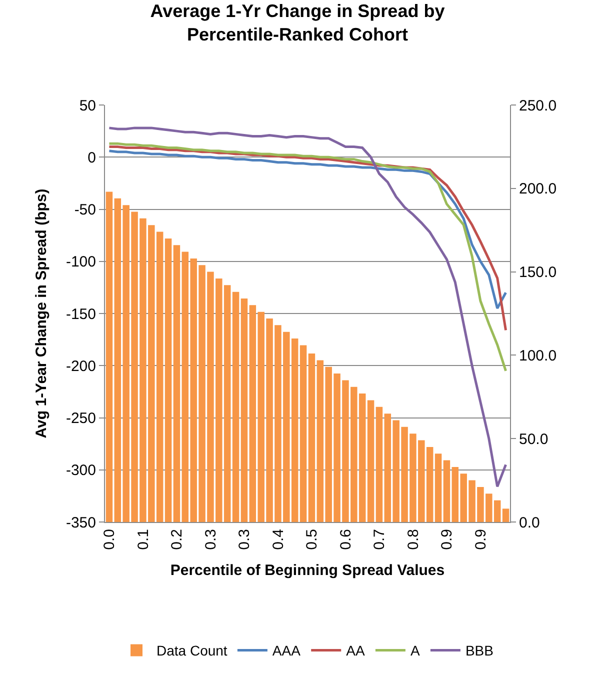  Describe the element at coordinates (345, 539) in the screenshot. I see `x-tick-label: 0.6` at that location.